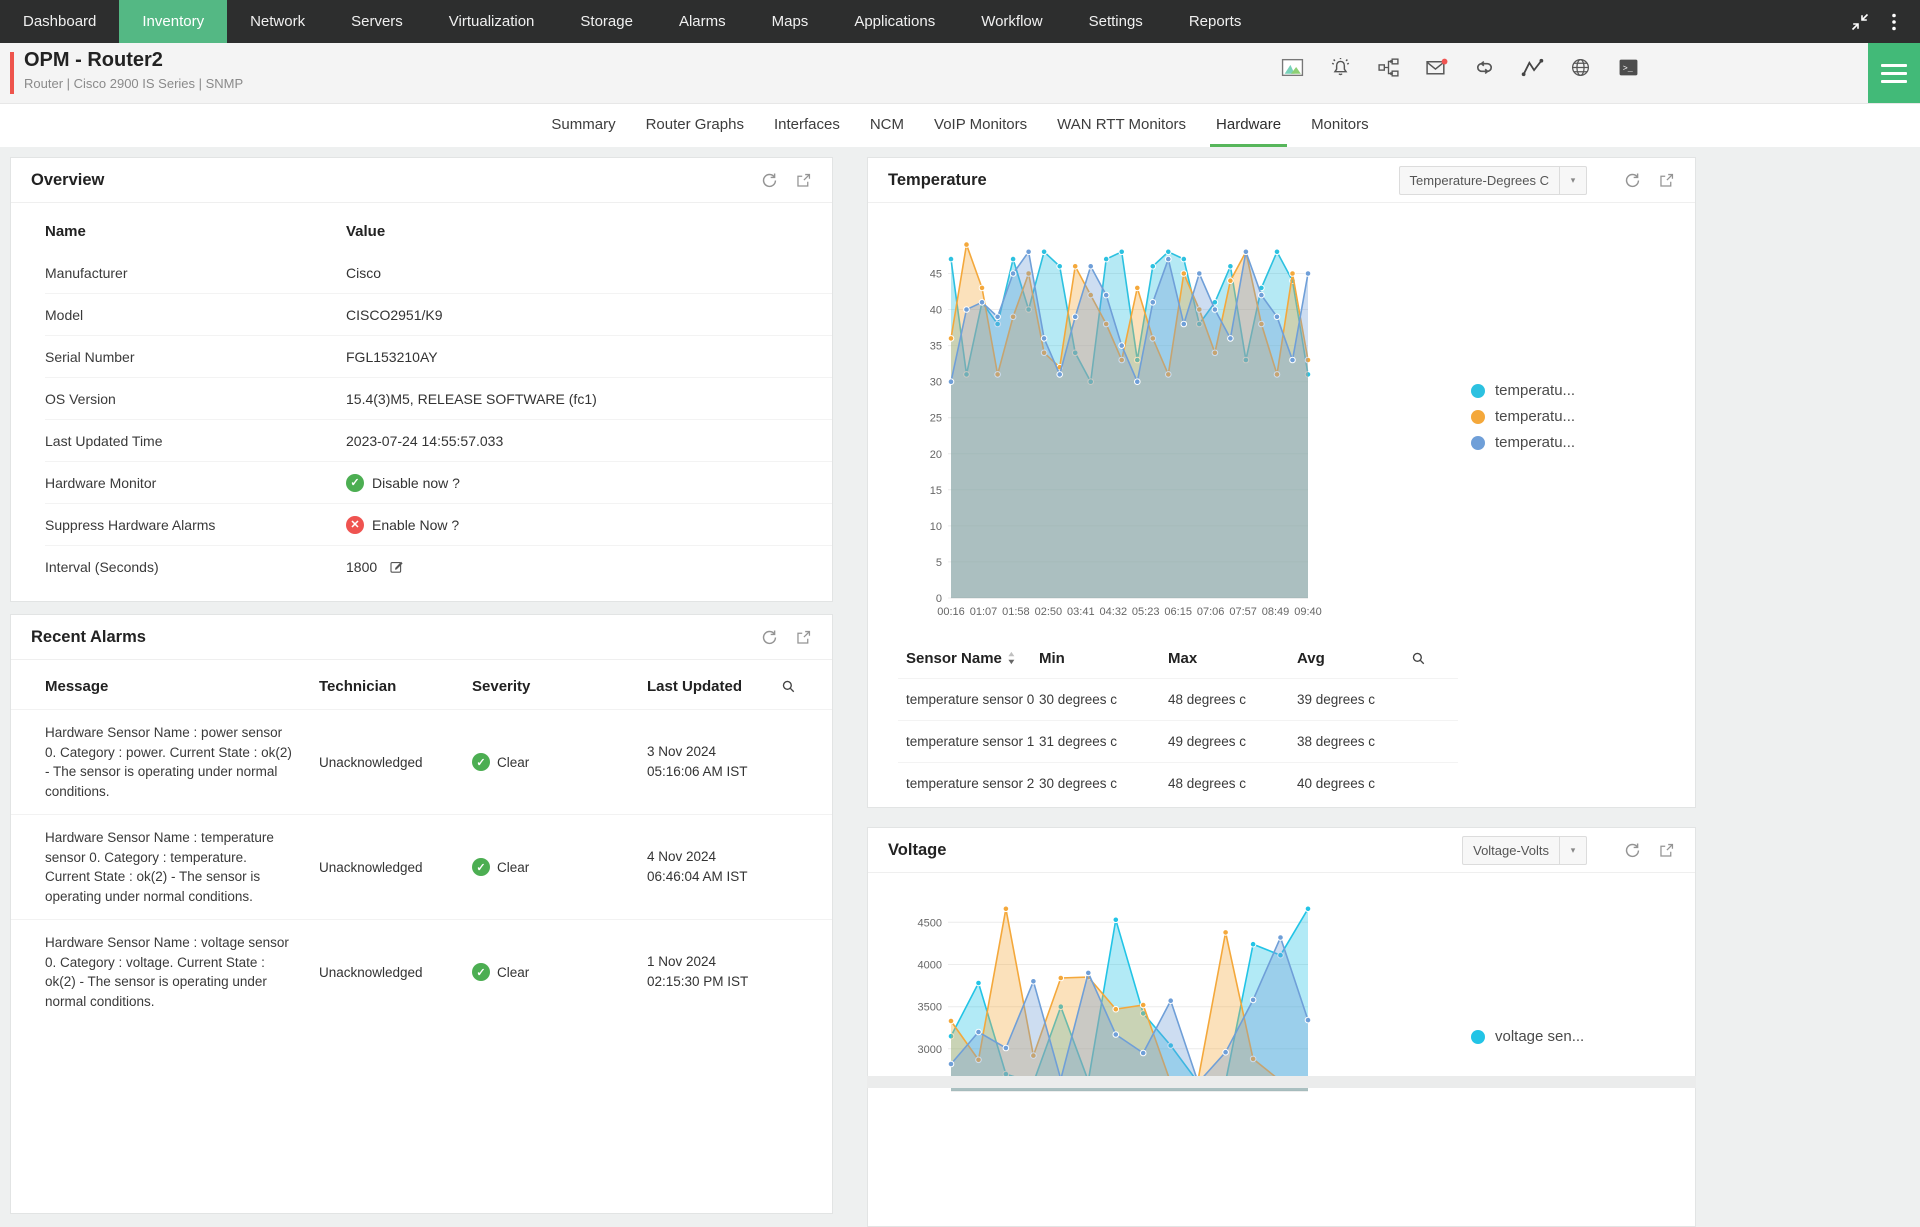 The width and height of the screenshot is (1920, 1227). I want to click on nav-item-dashboard: Dashboard, so click(60, 21).